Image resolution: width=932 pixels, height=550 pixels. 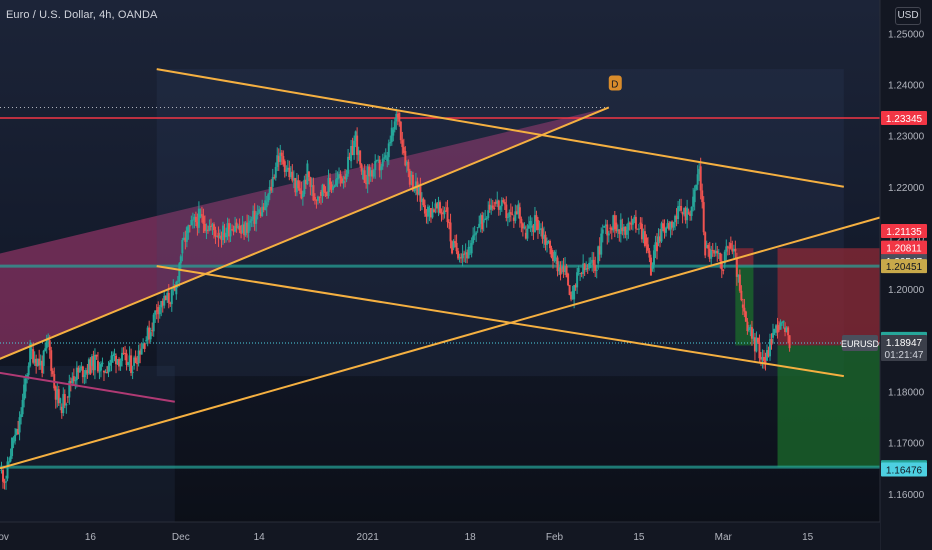 I want to click on x-tick-label: Mar, so click(x=724, y=537).